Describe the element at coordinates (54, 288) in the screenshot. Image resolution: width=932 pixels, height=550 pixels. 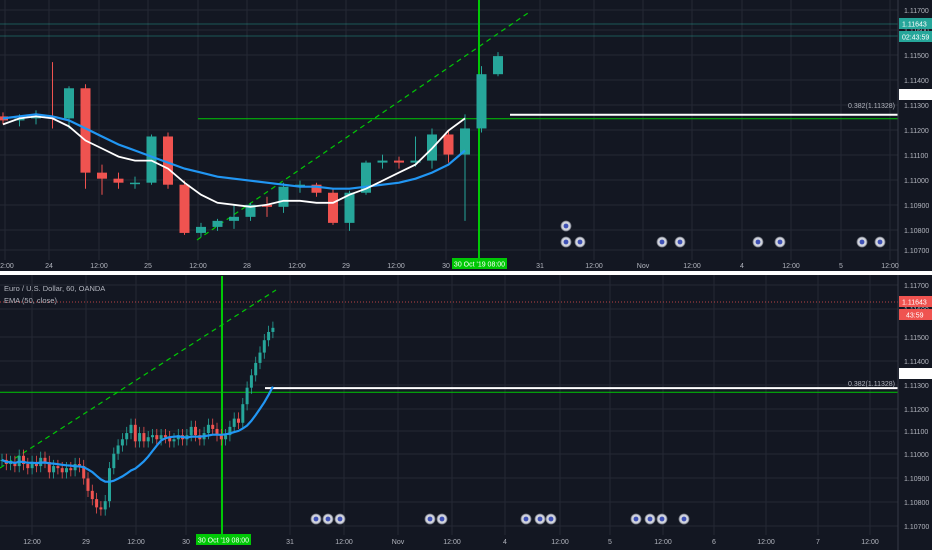
I see `legend-title: Euro / U.S. Dollar, 60, OANDA` at that location.